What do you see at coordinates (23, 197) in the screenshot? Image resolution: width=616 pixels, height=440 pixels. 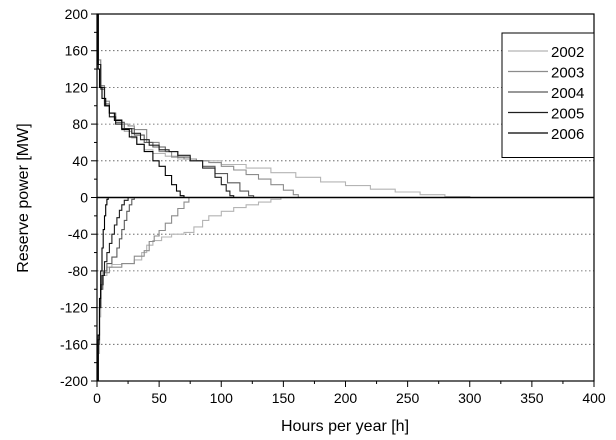 I see `y-axis-title: Reserve power [MW]` at bounding box center [23, 197].